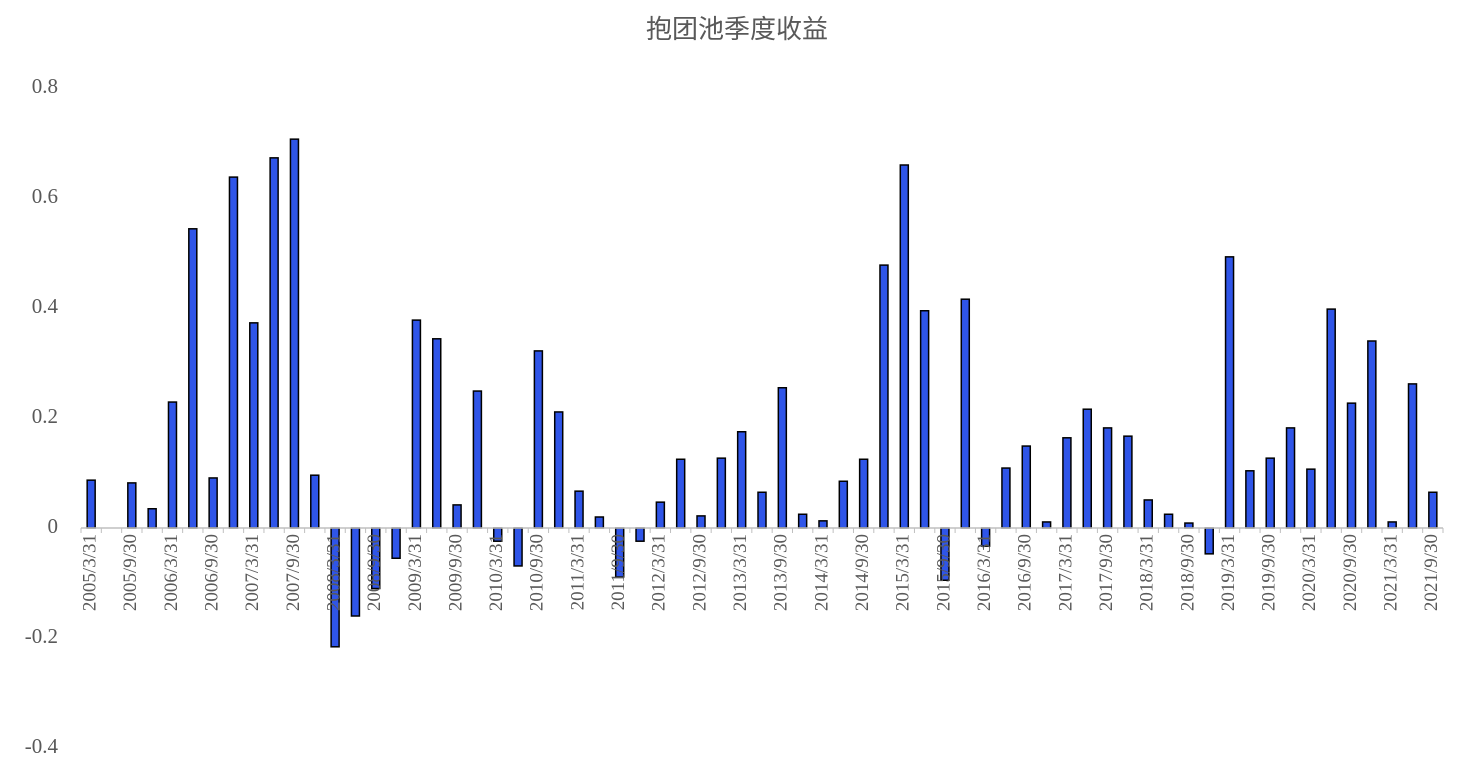  What do you see at coordinates (577, 572) in the screenshot?
I see `x-tick-label: 2011/3/31` at bounding box center [577, 572].